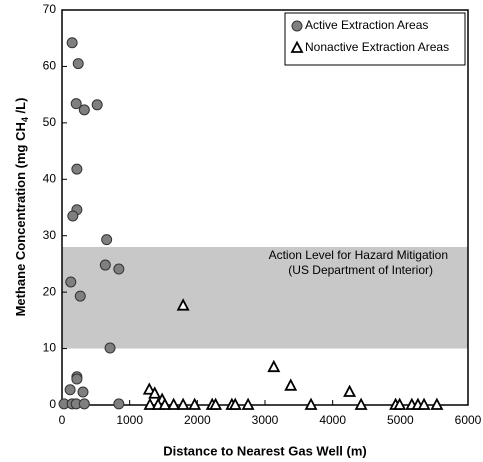  What do you see at coordinates (360, 270) in the screenshot?
I see `band-label: (US Department of Interior)` at bounding box center [360, 270].